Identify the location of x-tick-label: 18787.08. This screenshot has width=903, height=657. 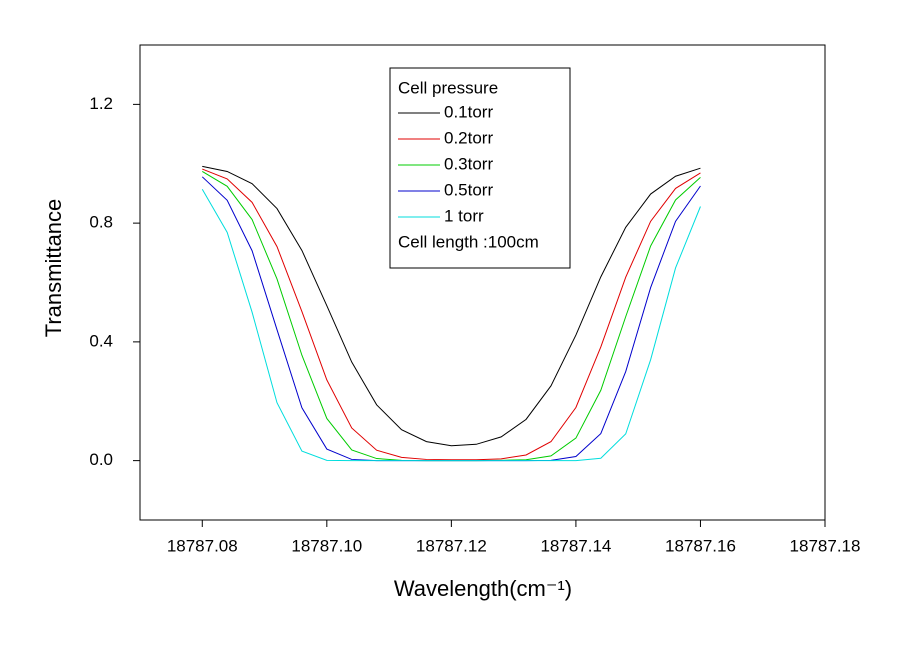
(202, 545).